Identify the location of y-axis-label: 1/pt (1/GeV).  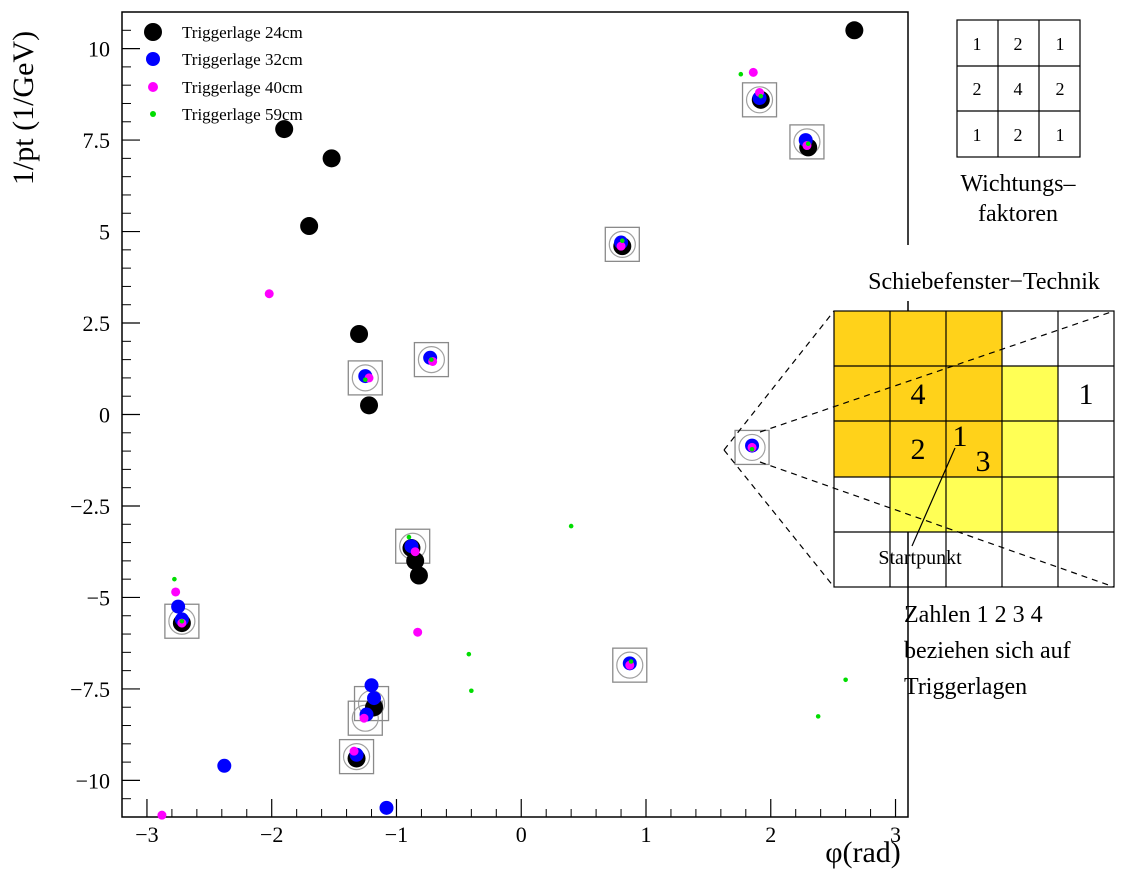
(23, 108).